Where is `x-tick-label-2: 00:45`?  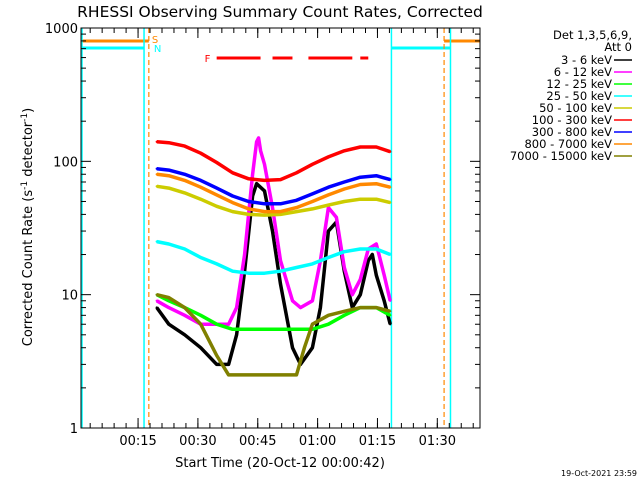 x-tick-label-2: 00:45 is located at coordinates (257, 441).